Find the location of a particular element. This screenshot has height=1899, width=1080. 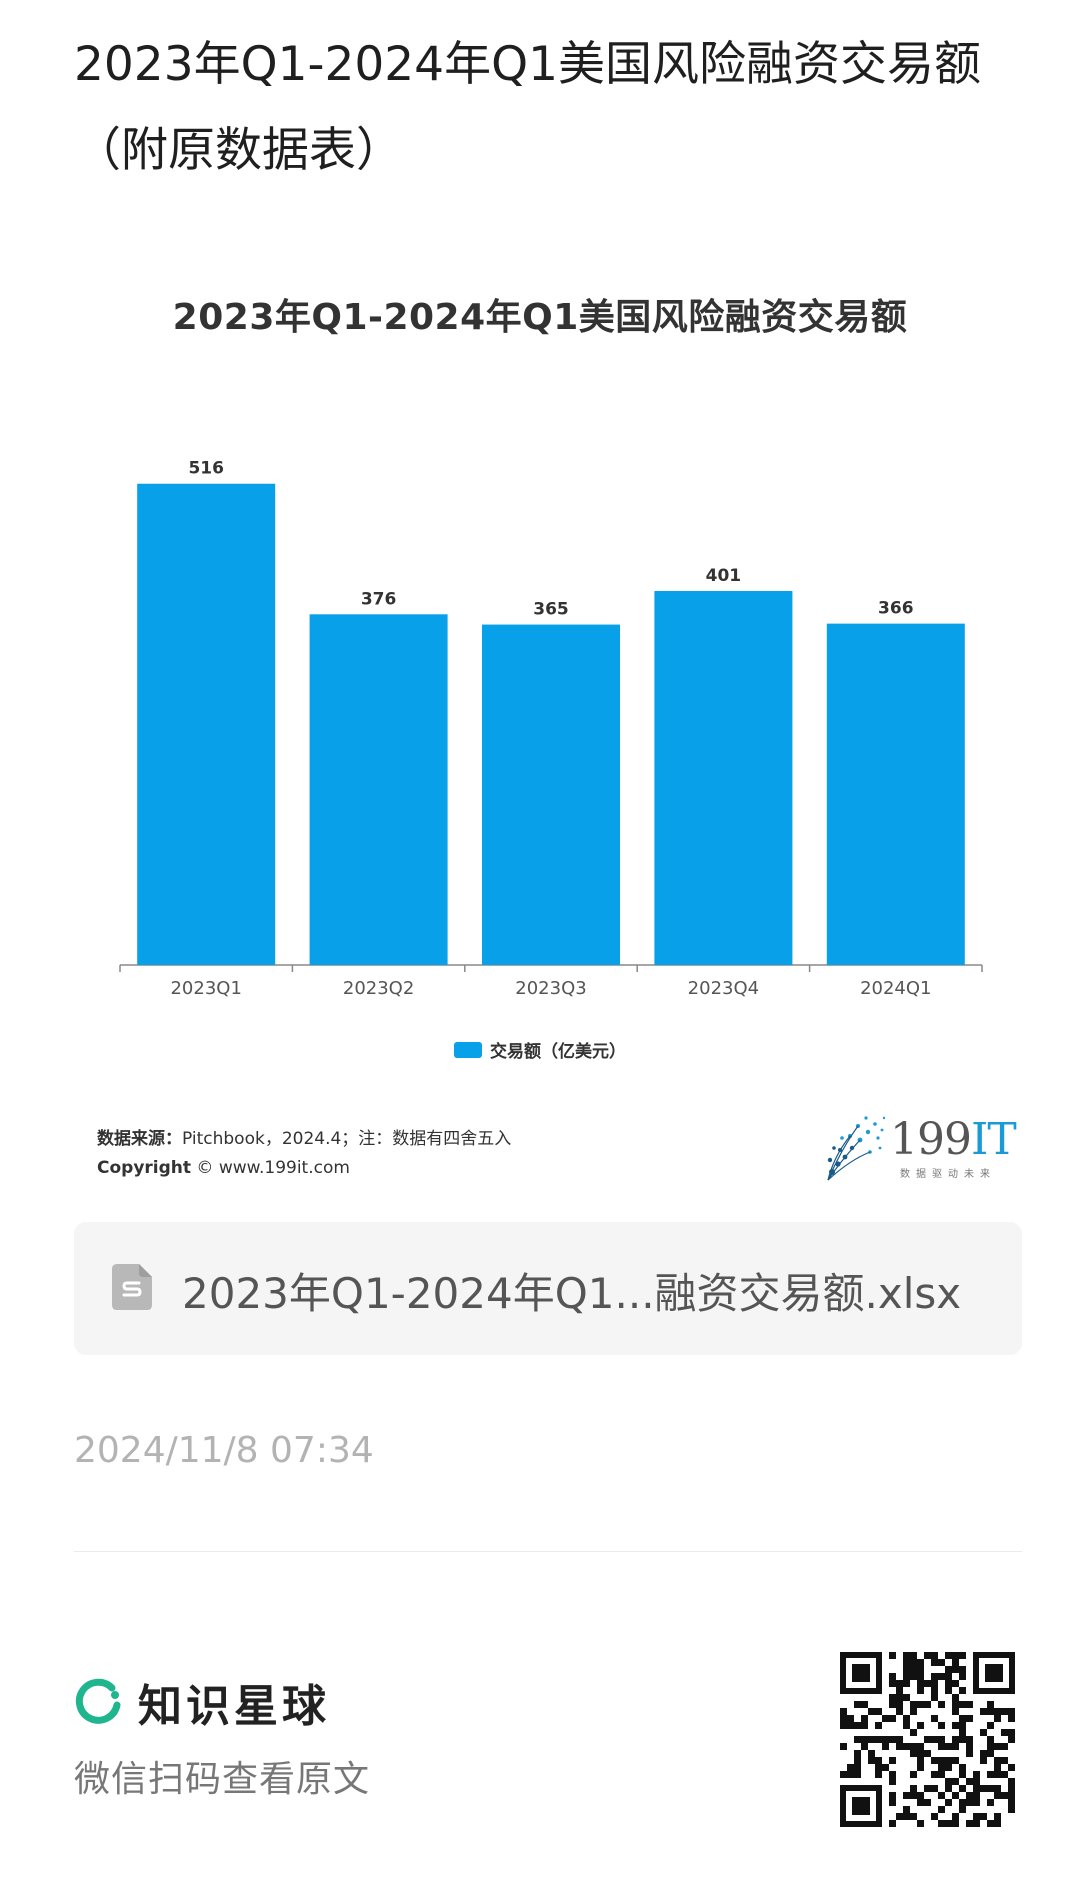

x-tick-label-2023Q4: 2023Q4 is located at coordinates (723, 988).